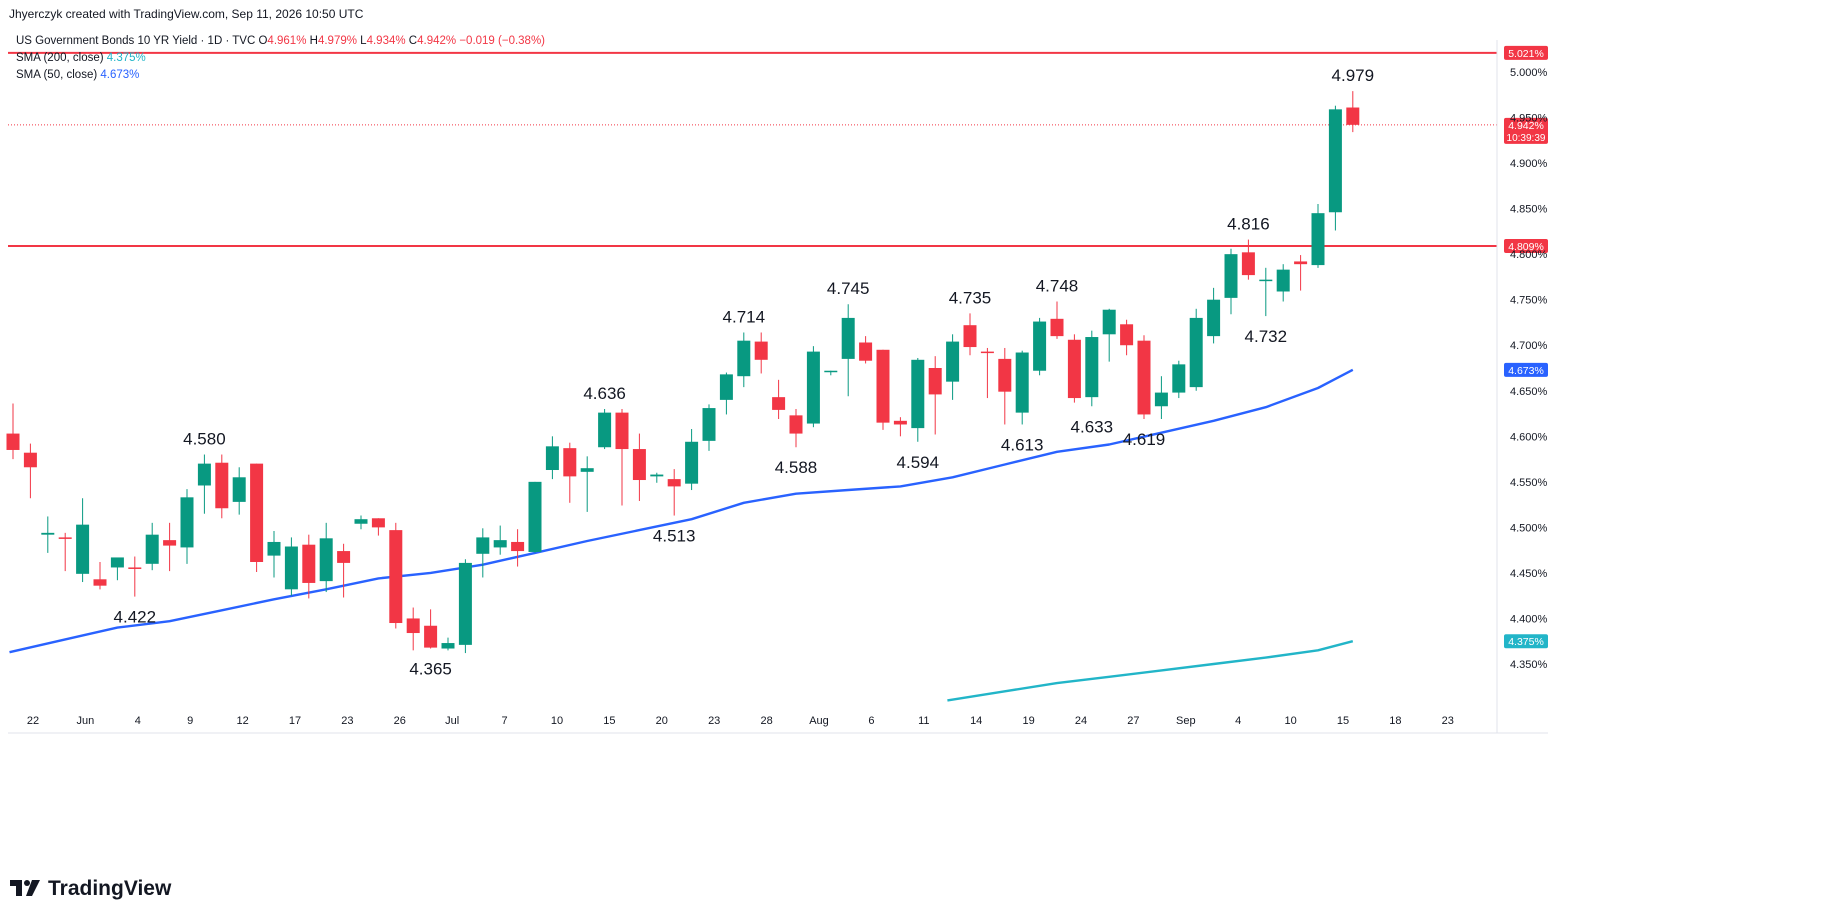 The width and height of the screenshot is (1835, 917). Describe the element at coordinates (1150, 671) in the screenshot. I see `sma200-line` at that location.